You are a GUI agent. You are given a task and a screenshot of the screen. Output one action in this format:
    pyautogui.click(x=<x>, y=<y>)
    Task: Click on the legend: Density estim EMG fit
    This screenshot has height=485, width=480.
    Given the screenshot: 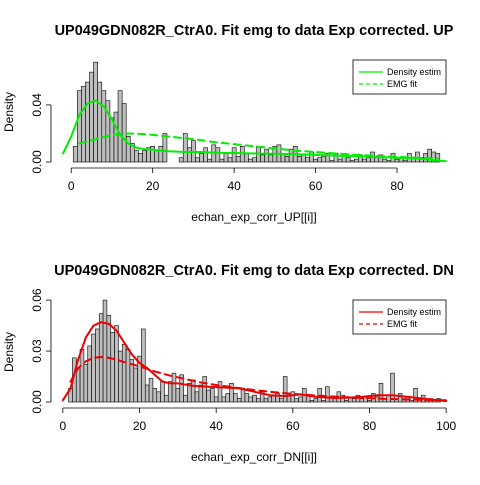 What is the action you would take?
    pyautogui.click(x=399, y=77)
    